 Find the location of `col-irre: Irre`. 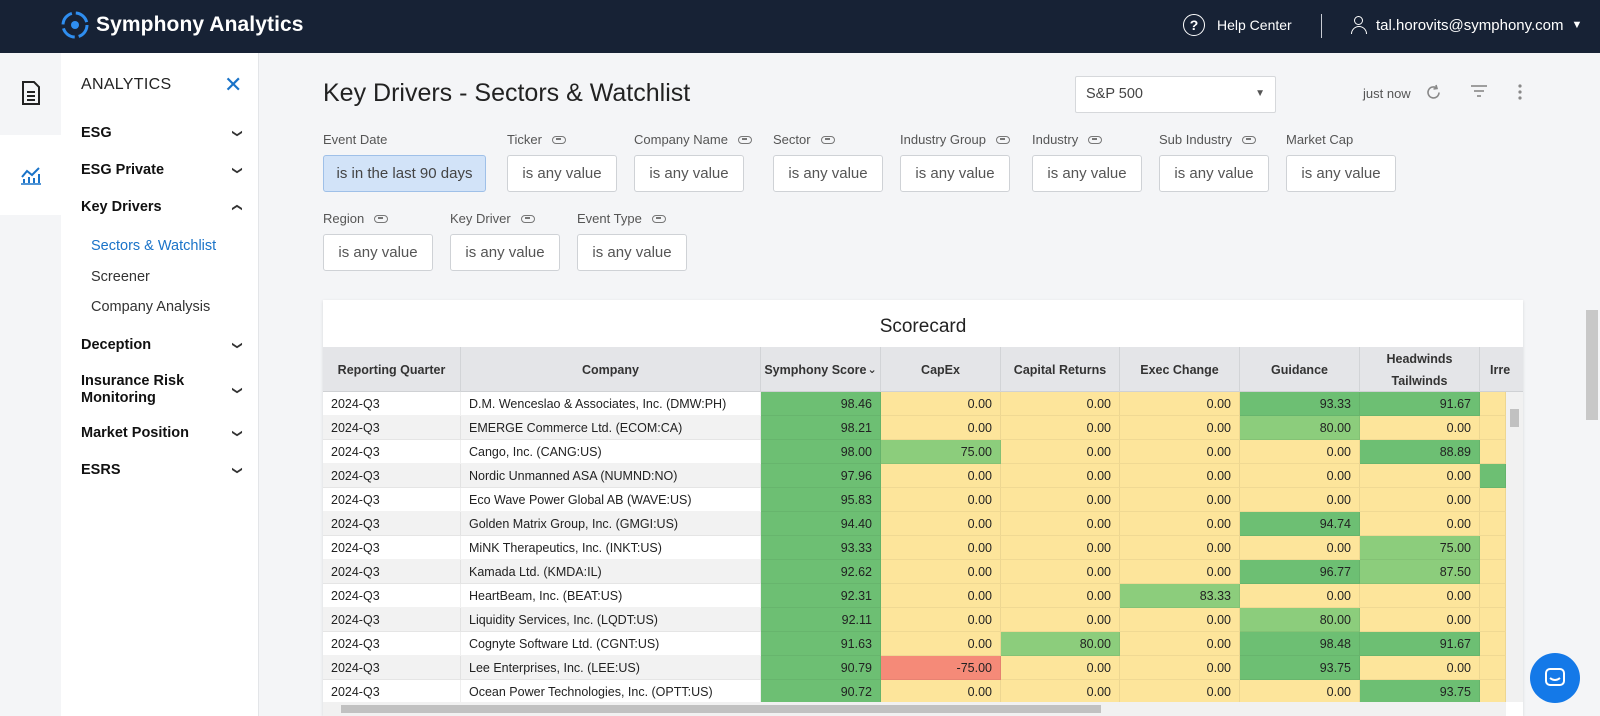

col-irre: Irre is located at coordinates (1500, 369).